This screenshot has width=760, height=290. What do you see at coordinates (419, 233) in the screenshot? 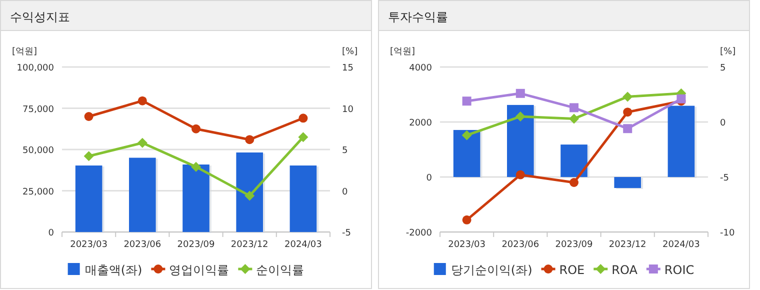
I see `y-tick-label: -2000` at bounding box center [419, 233].